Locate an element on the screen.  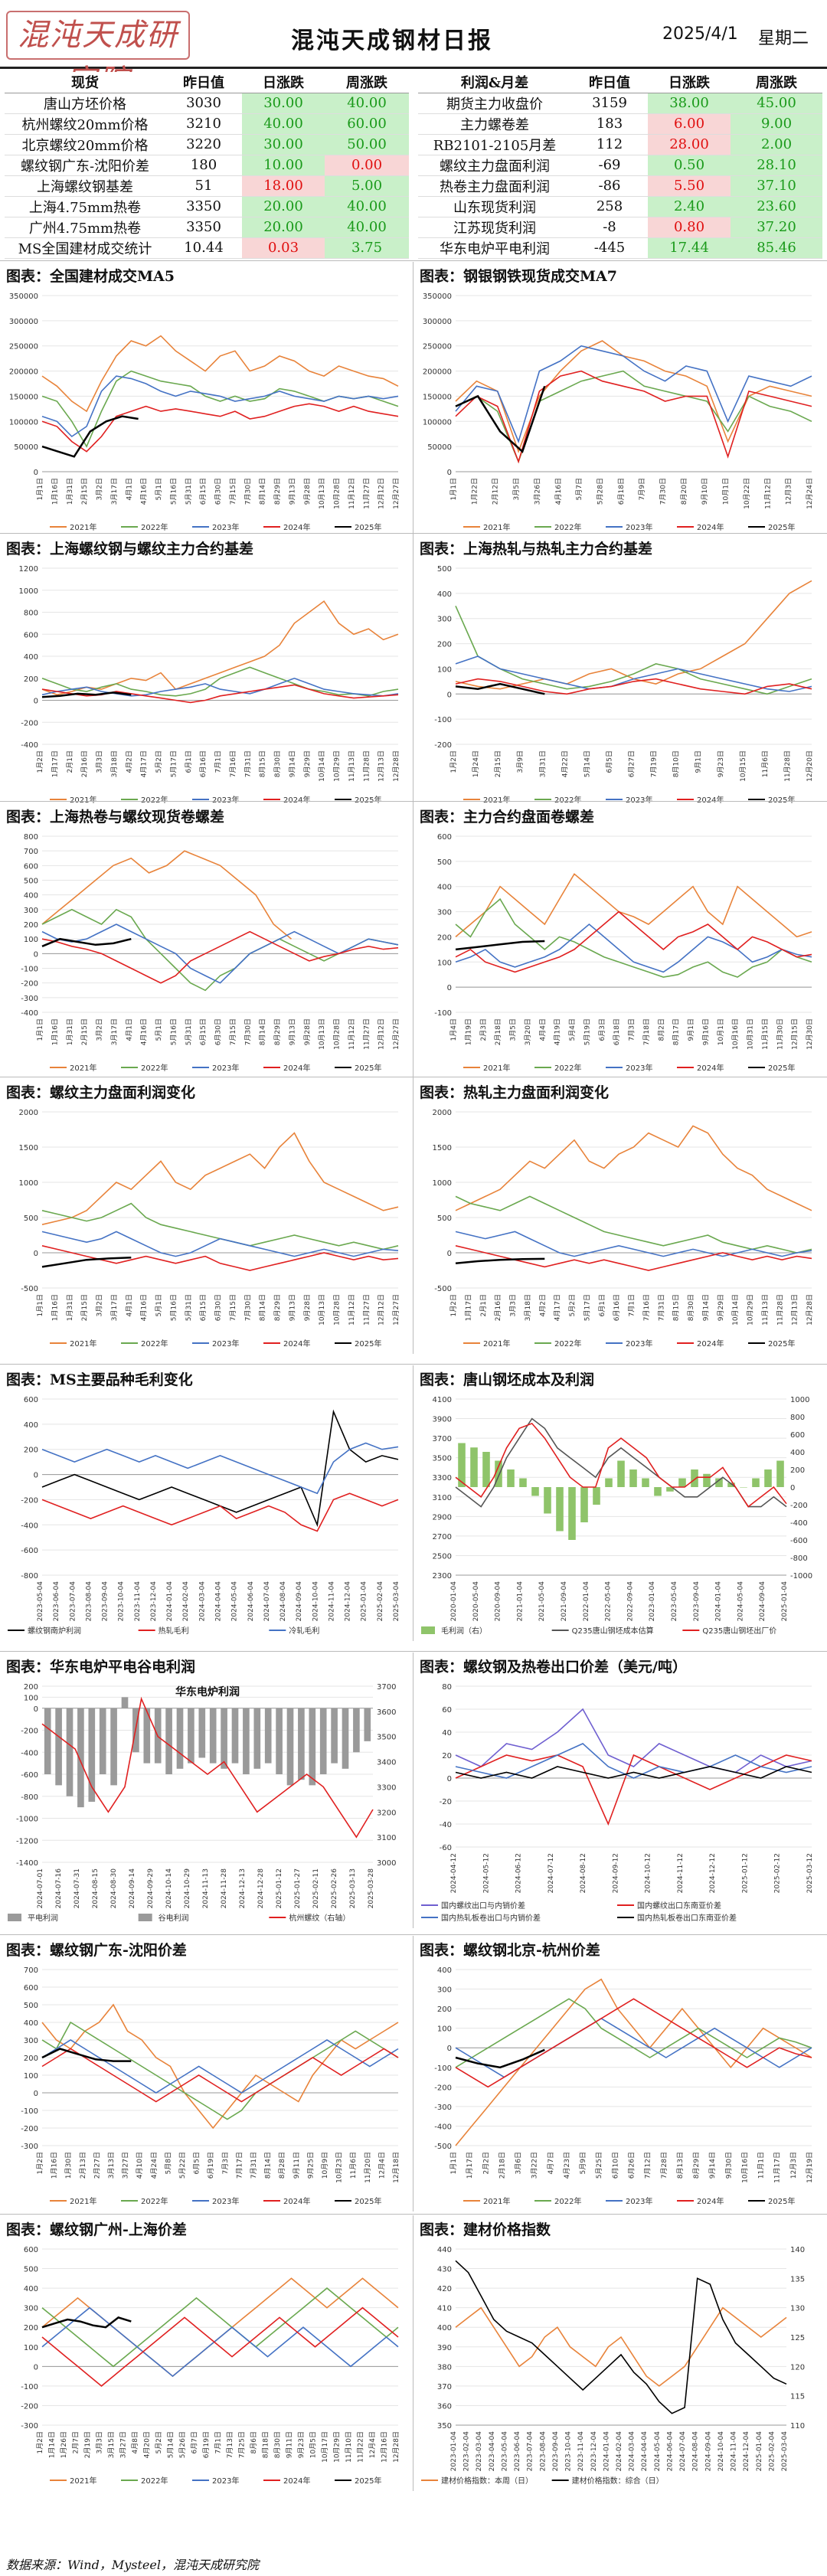
x-tick-label: 1月30日 is located at coordinates (68, 2165).